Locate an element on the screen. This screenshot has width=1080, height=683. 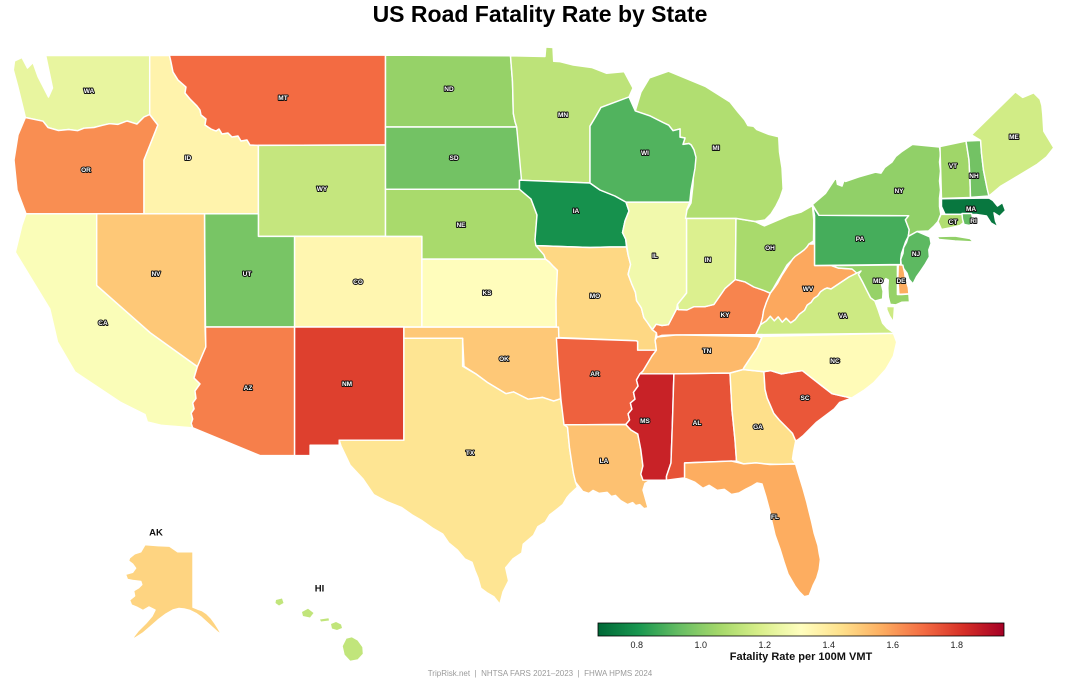
svg-text: MN is located at coordinates (563, 115).